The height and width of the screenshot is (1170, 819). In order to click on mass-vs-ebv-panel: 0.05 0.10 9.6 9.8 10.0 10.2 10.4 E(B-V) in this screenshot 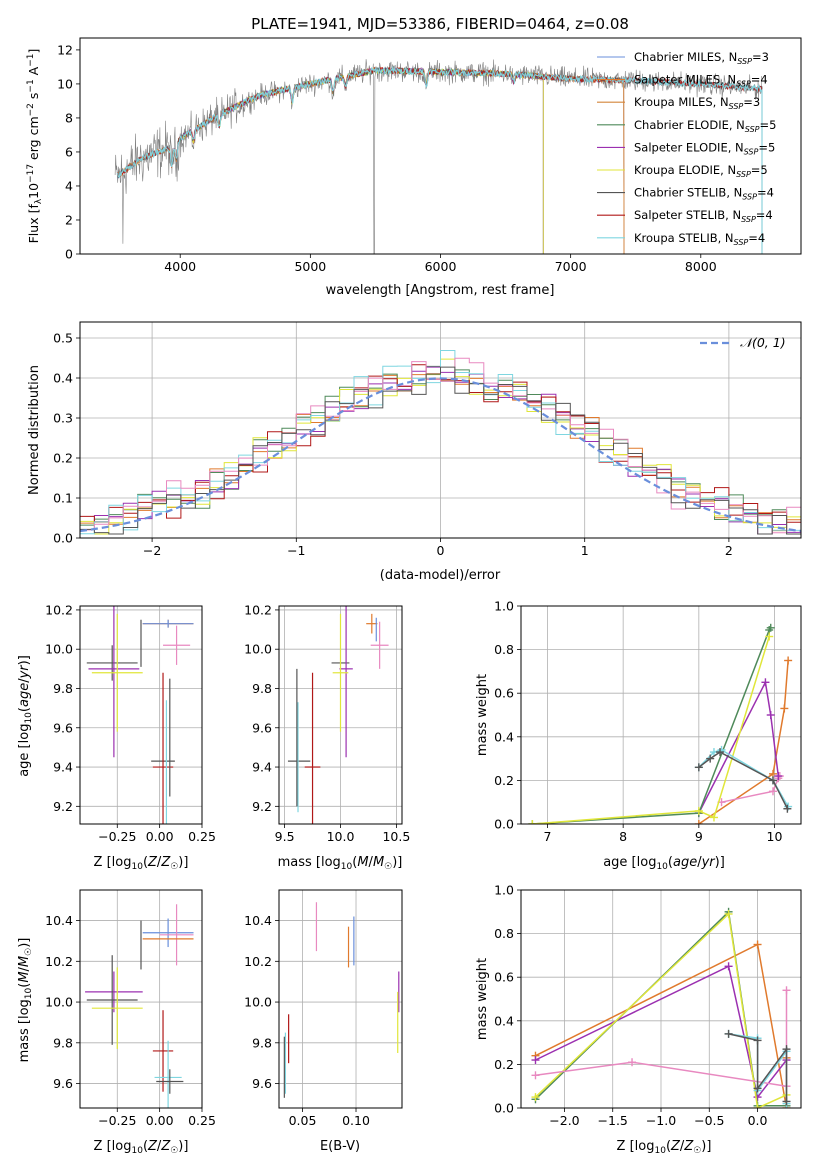, I will do `click(323, 1021)`.